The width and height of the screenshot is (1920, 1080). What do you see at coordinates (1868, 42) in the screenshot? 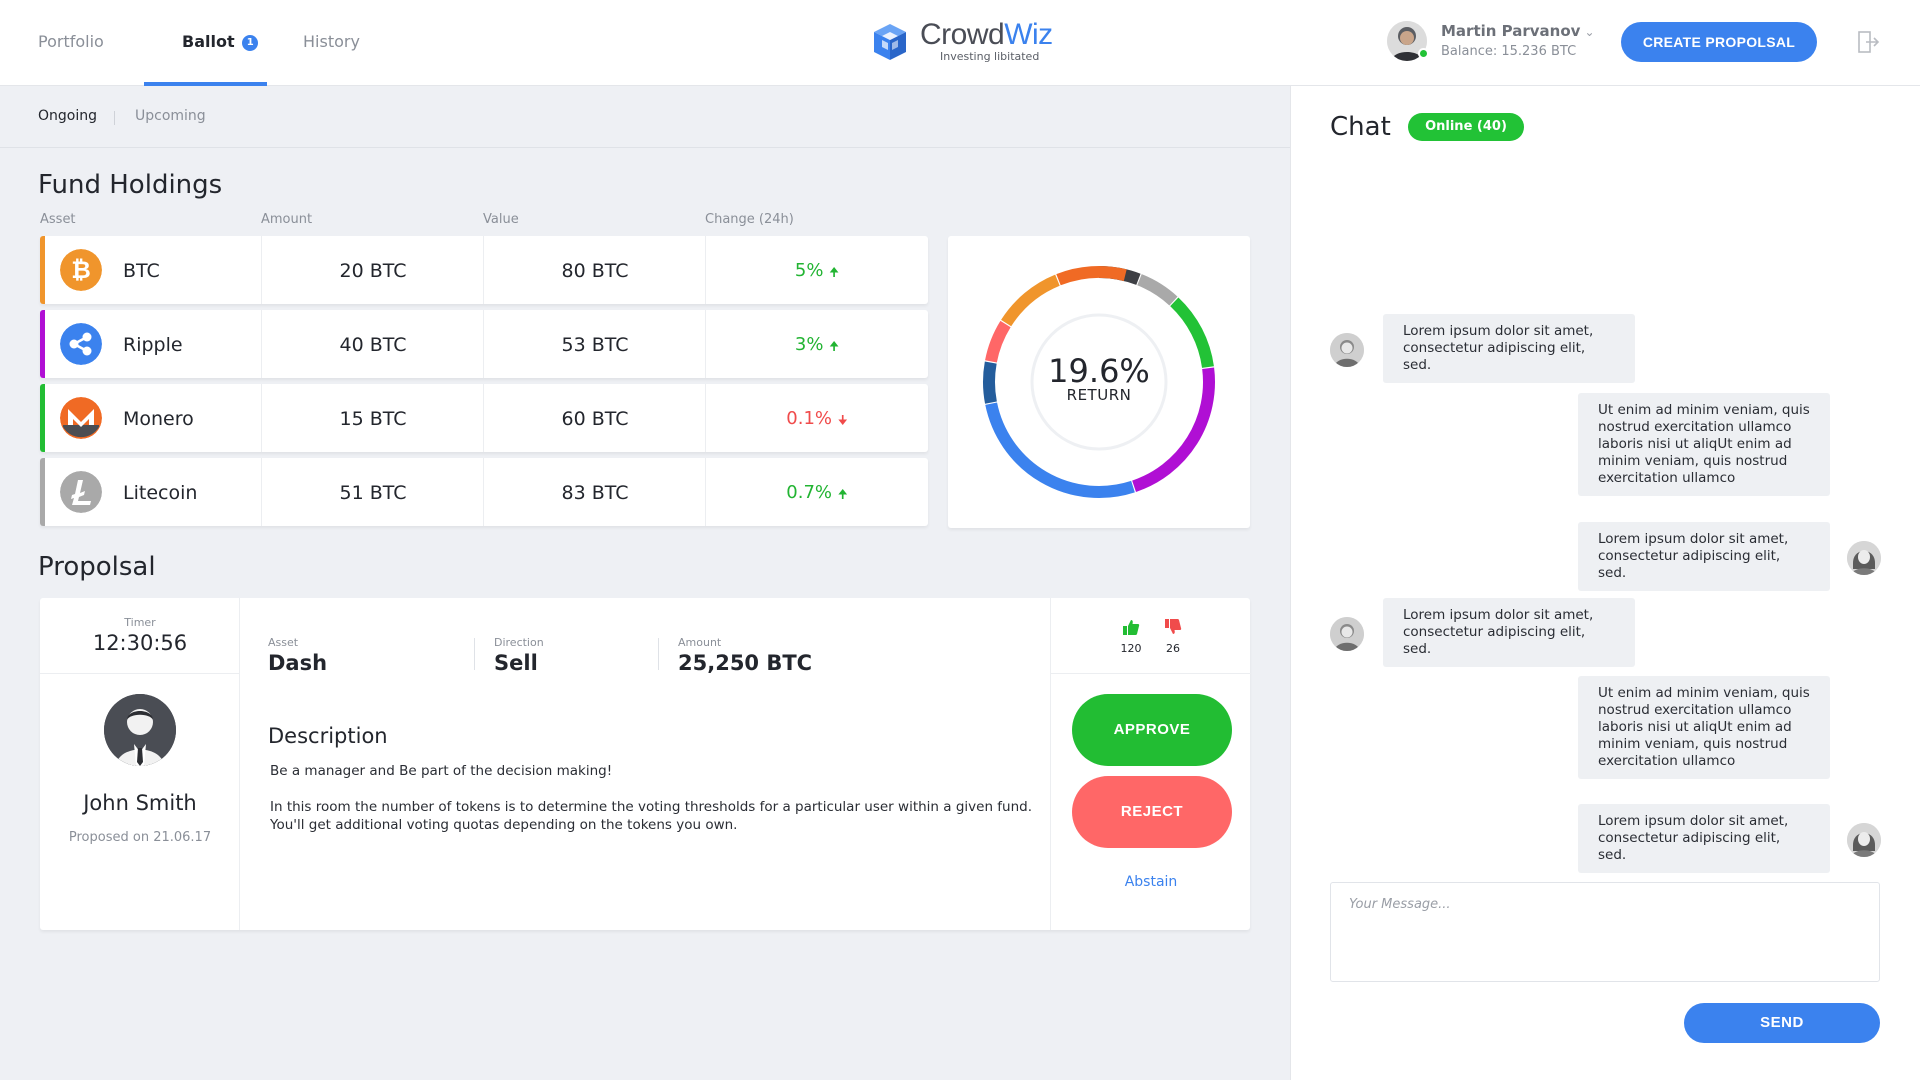
I see `logout-icon` at bounding box center [1868, 42].